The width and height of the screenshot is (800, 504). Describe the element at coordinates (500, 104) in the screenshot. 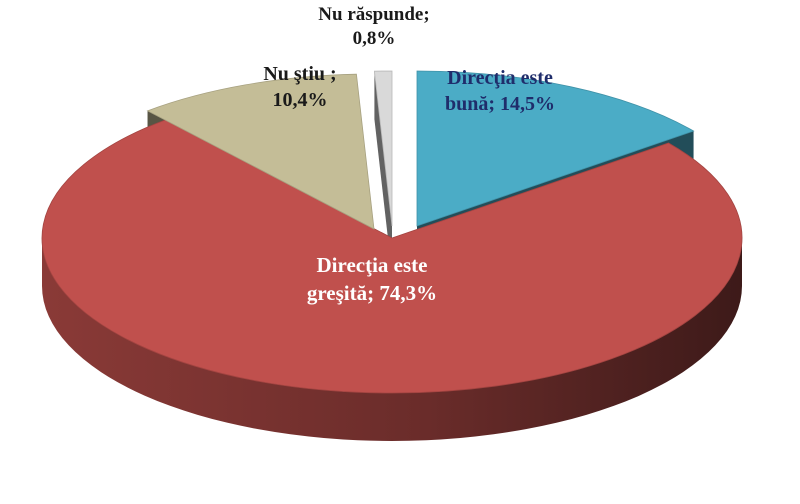

I see `pie-slice-label-line: bună; 14,5%` at that location.